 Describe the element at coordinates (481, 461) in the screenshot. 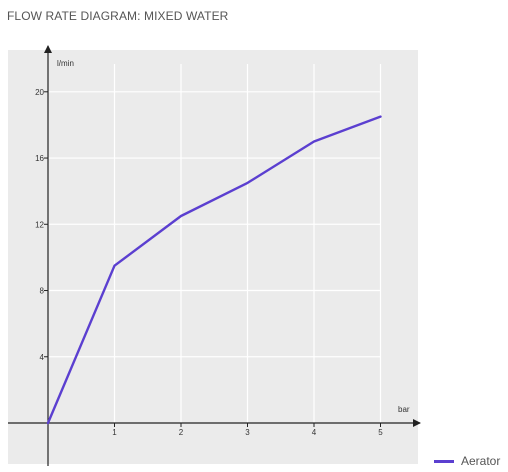

I see `legend-label-aerator: Aerator` at that location.